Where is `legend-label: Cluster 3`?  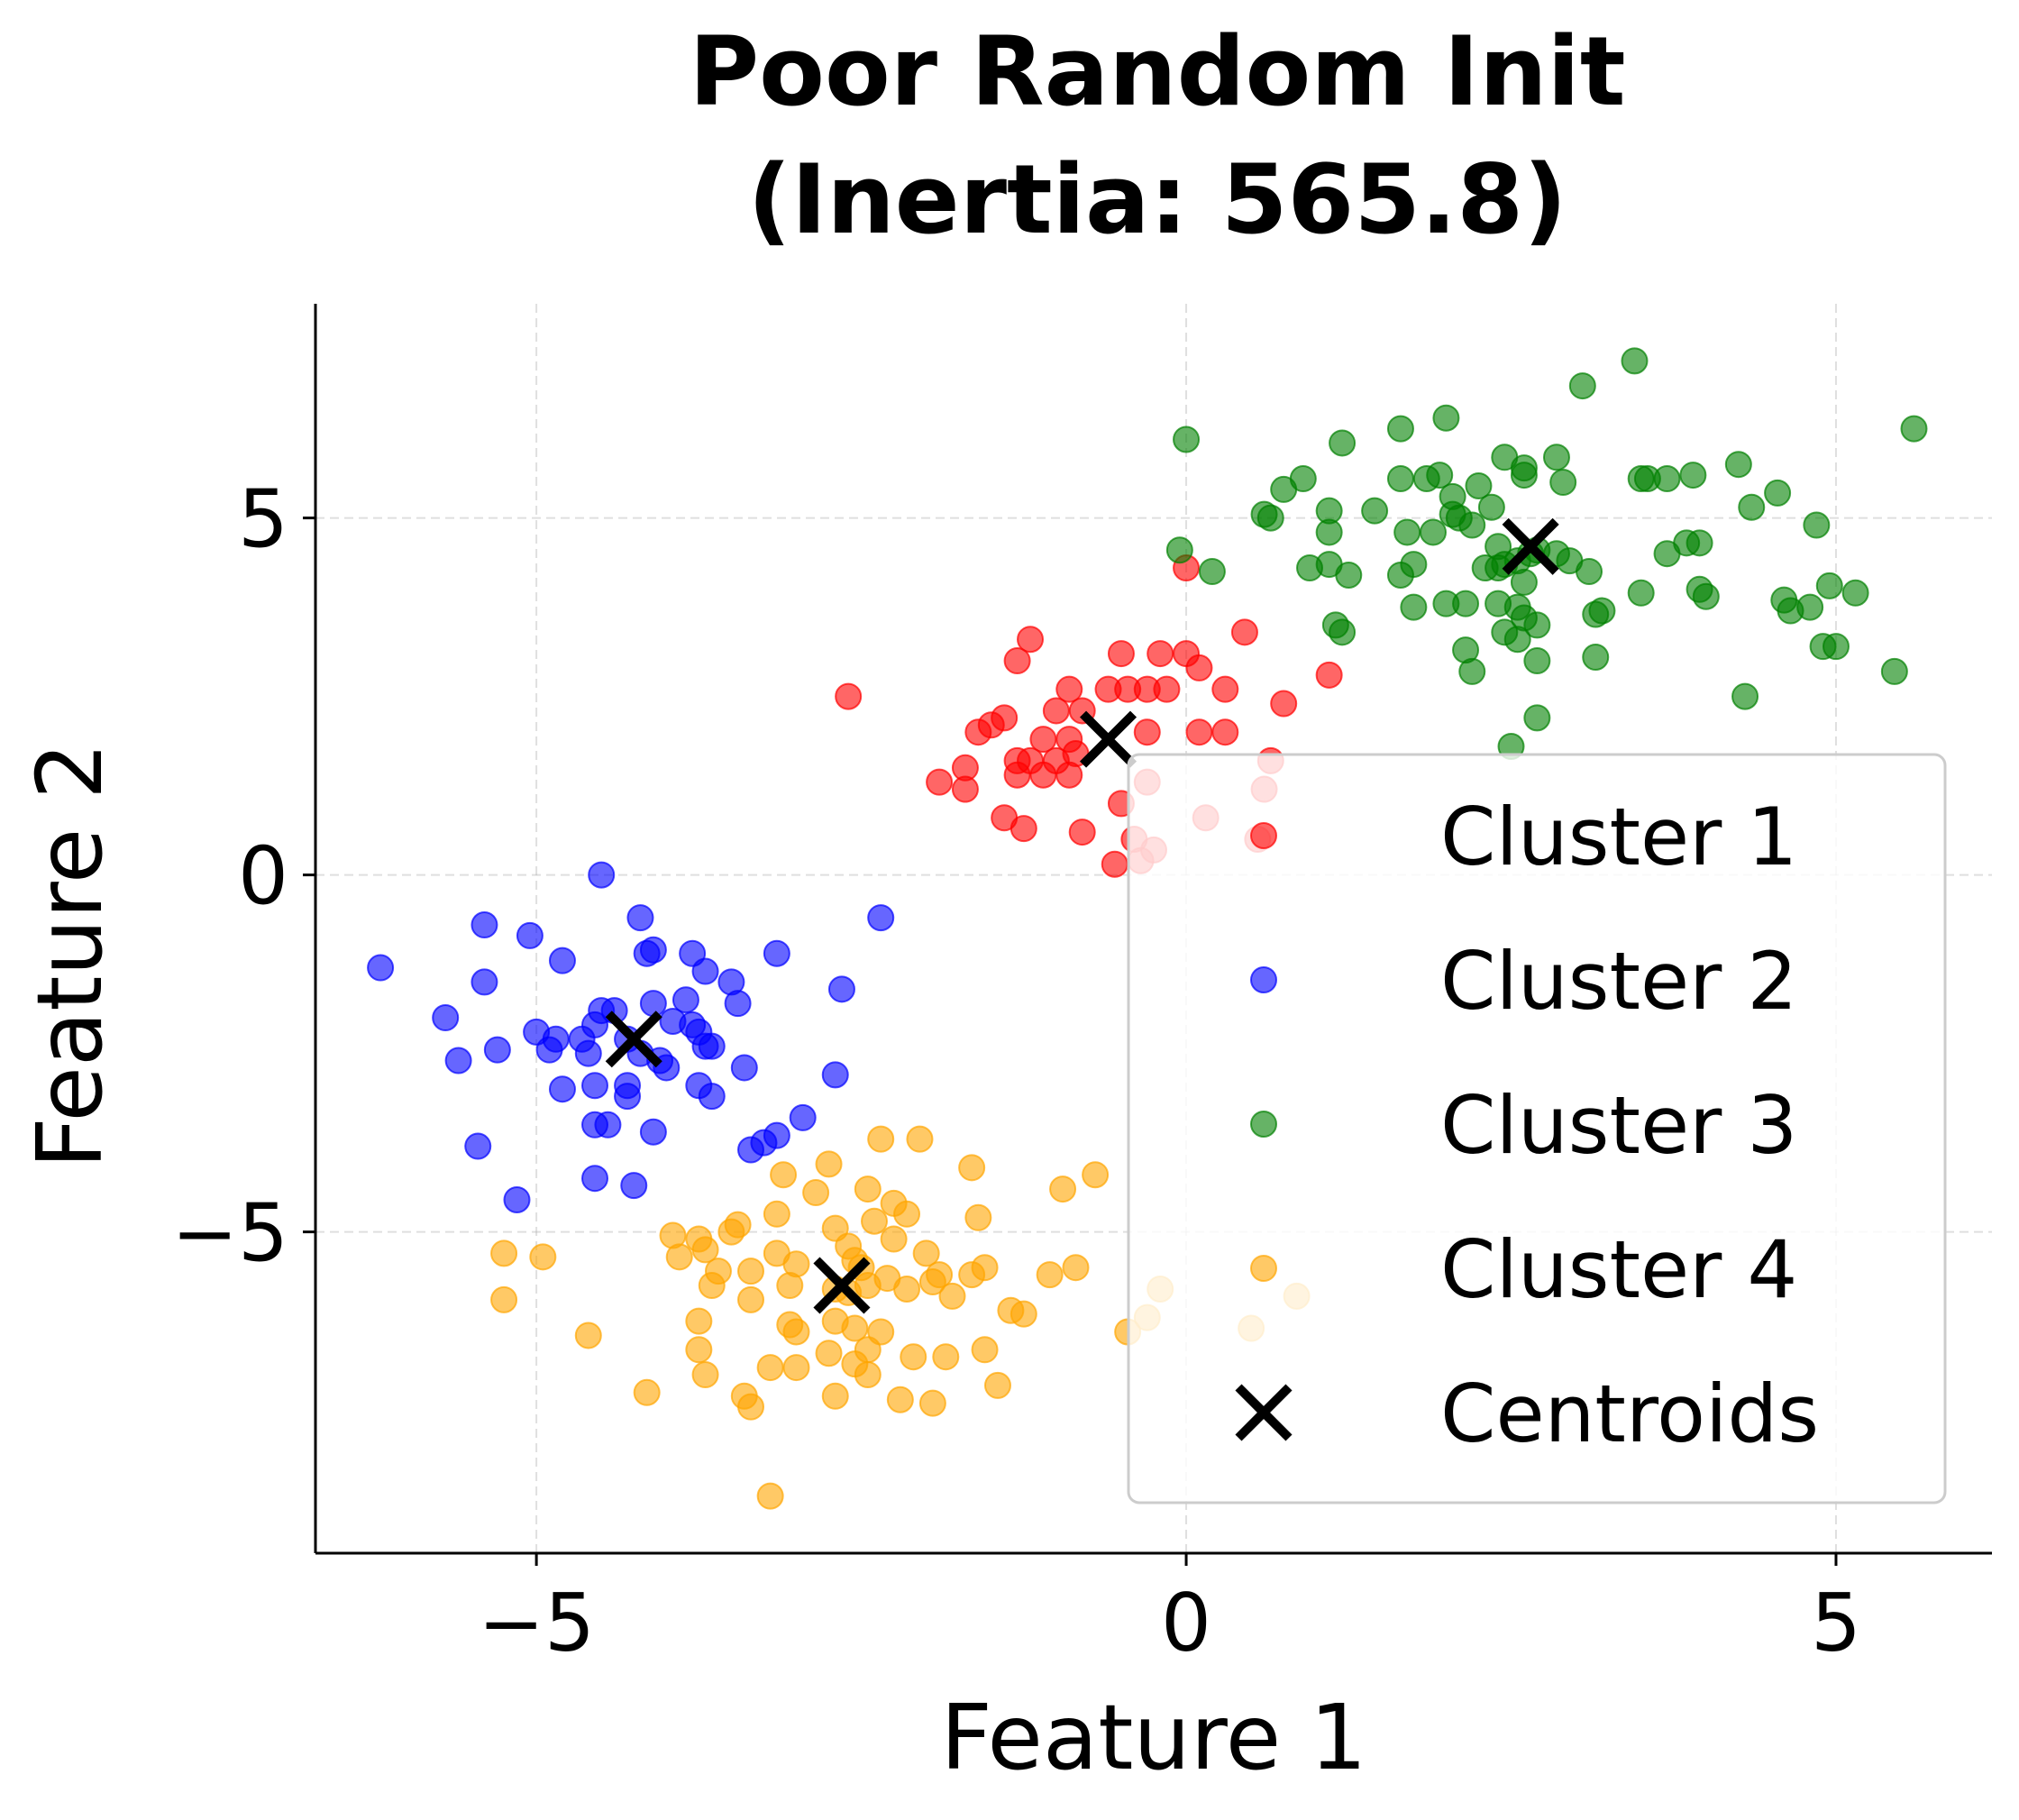 legend-label: Cluster 3 is located at coordinates (1618, 1125).